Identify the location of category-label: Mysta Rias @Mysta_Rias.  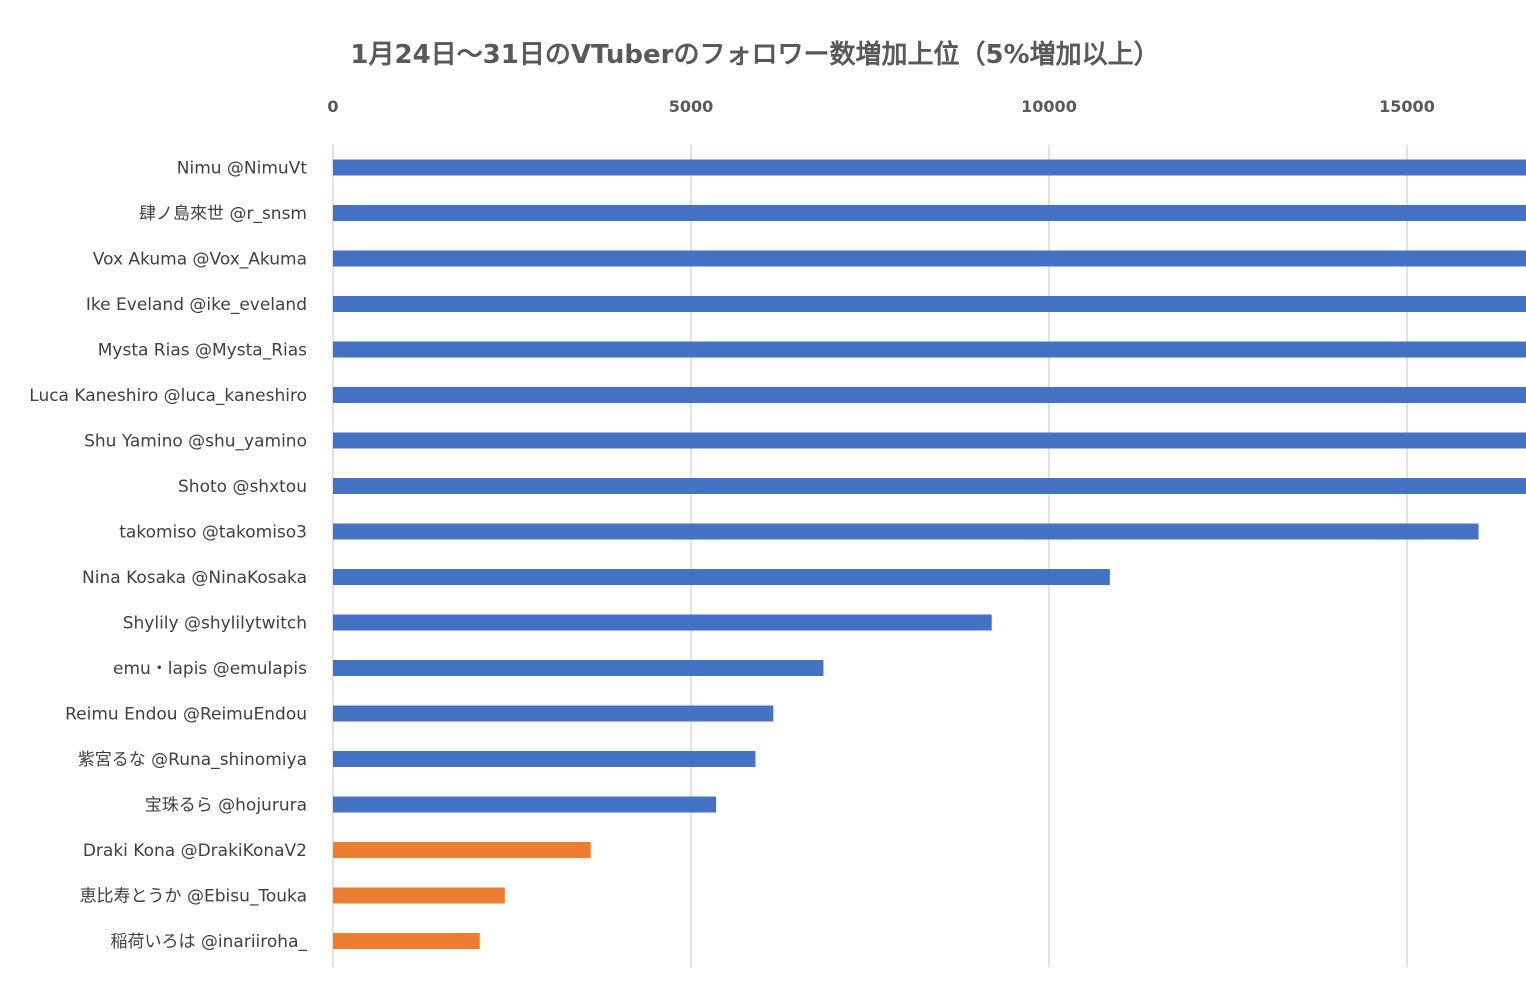
(202, 351).